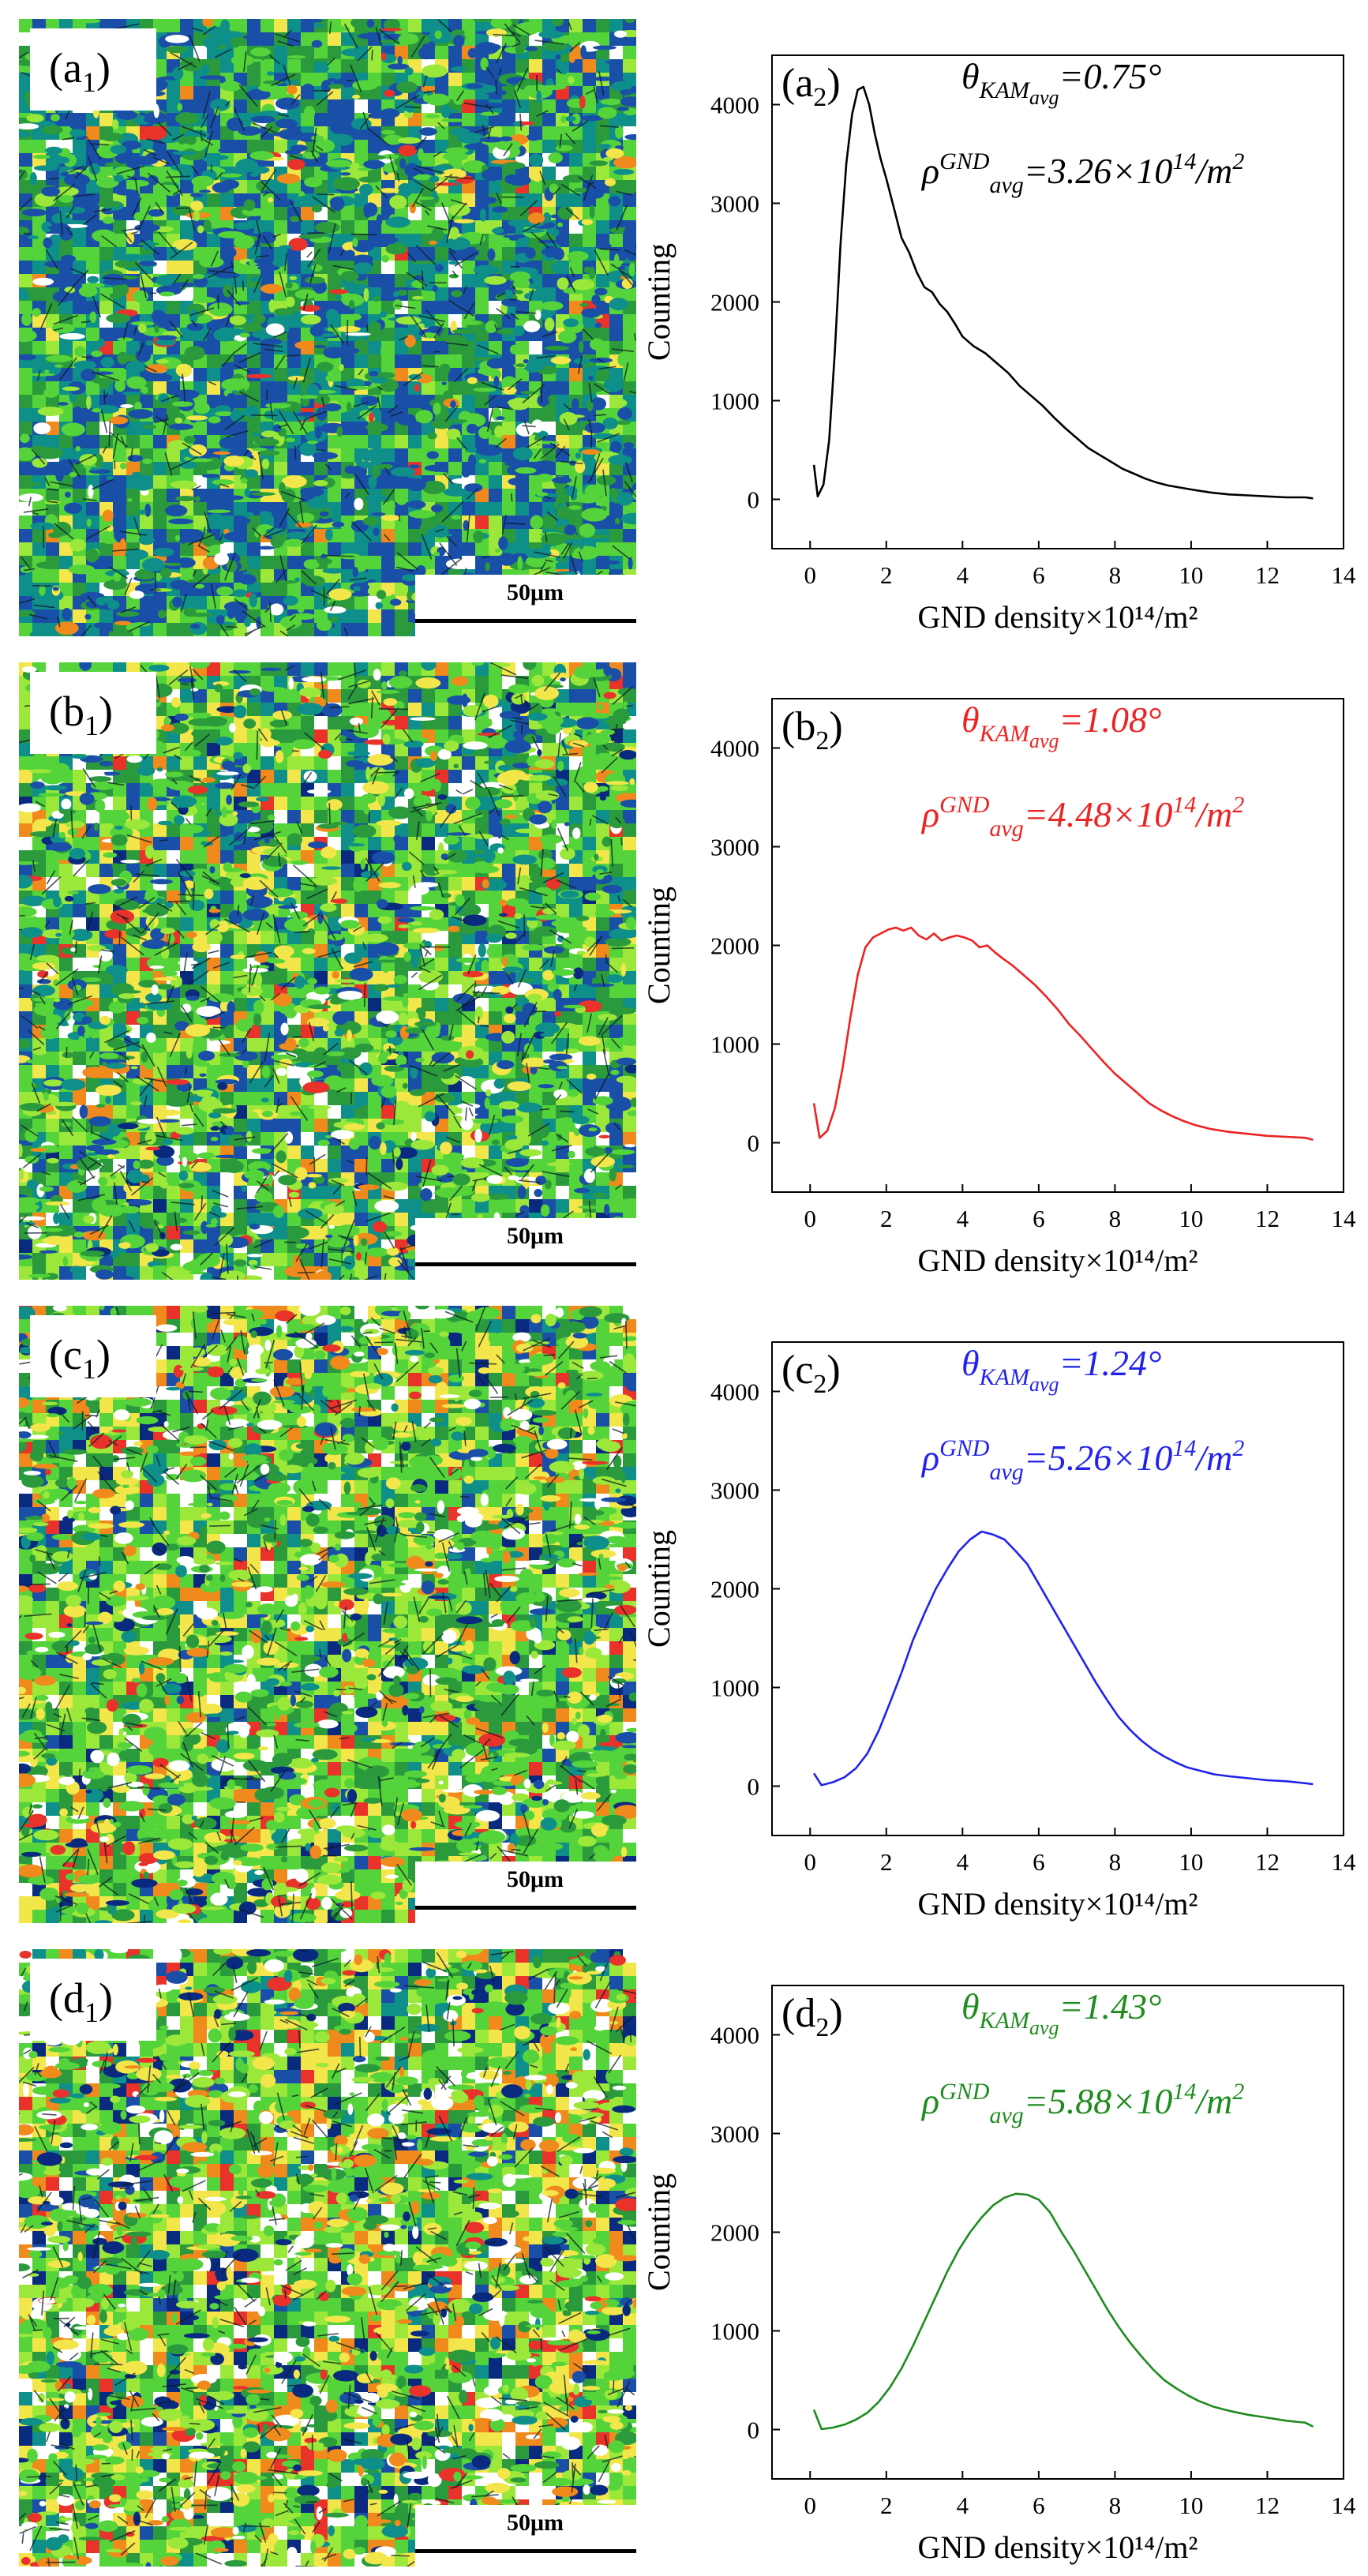 Image resolution: width=1368 pixels, height=2576 pixels. Describe the element at coordinates (812, 2016) in the screenshot. I see `chart-panel-label: (d2)` at that location.